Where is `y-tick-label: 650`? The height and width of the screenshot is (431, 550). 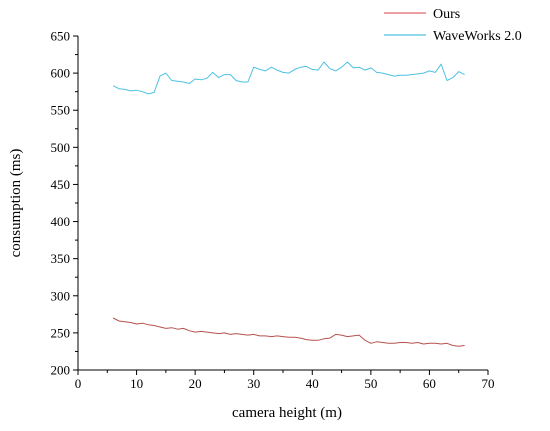 y-tick-label: 650 is located at coordinates (61, 36).